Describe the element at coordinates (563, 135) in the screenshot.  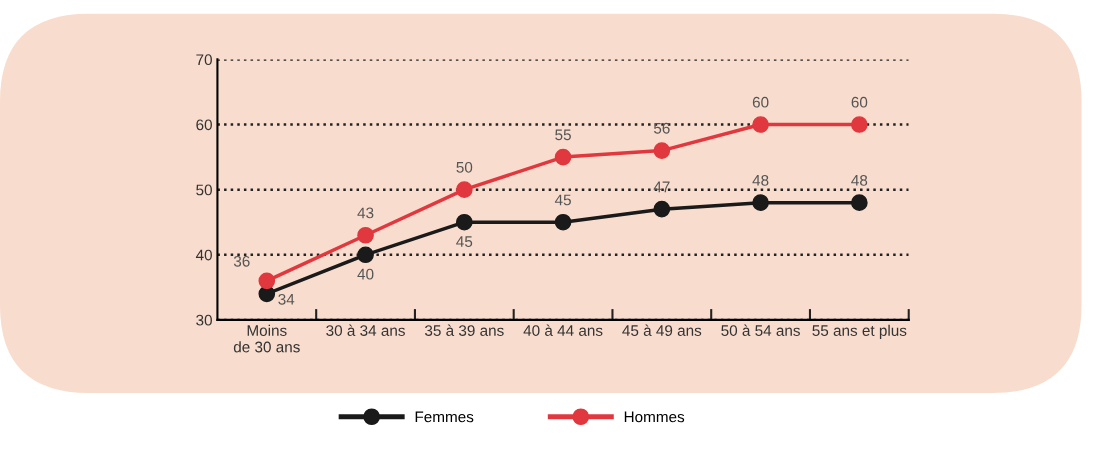
I see `data-label: 55` at that location.